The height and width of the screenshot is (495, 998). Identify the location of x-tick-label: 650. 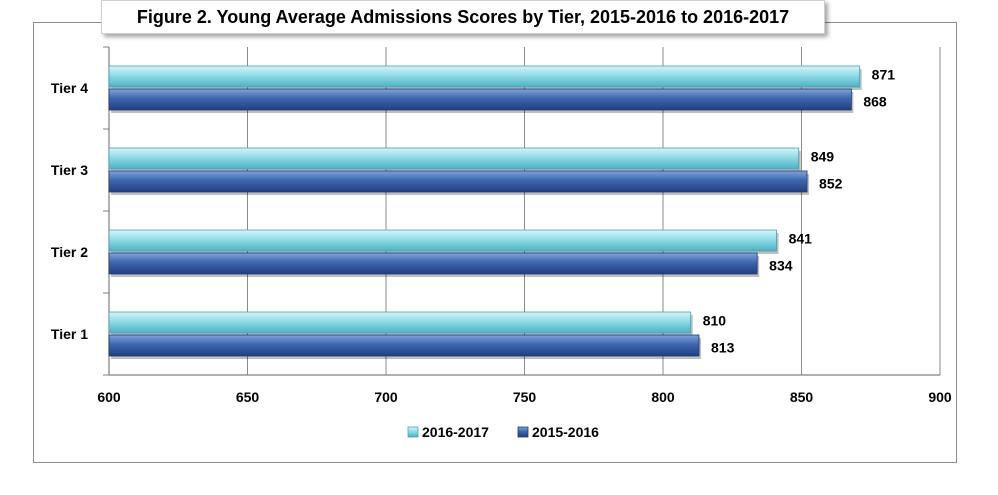
(248, 397).